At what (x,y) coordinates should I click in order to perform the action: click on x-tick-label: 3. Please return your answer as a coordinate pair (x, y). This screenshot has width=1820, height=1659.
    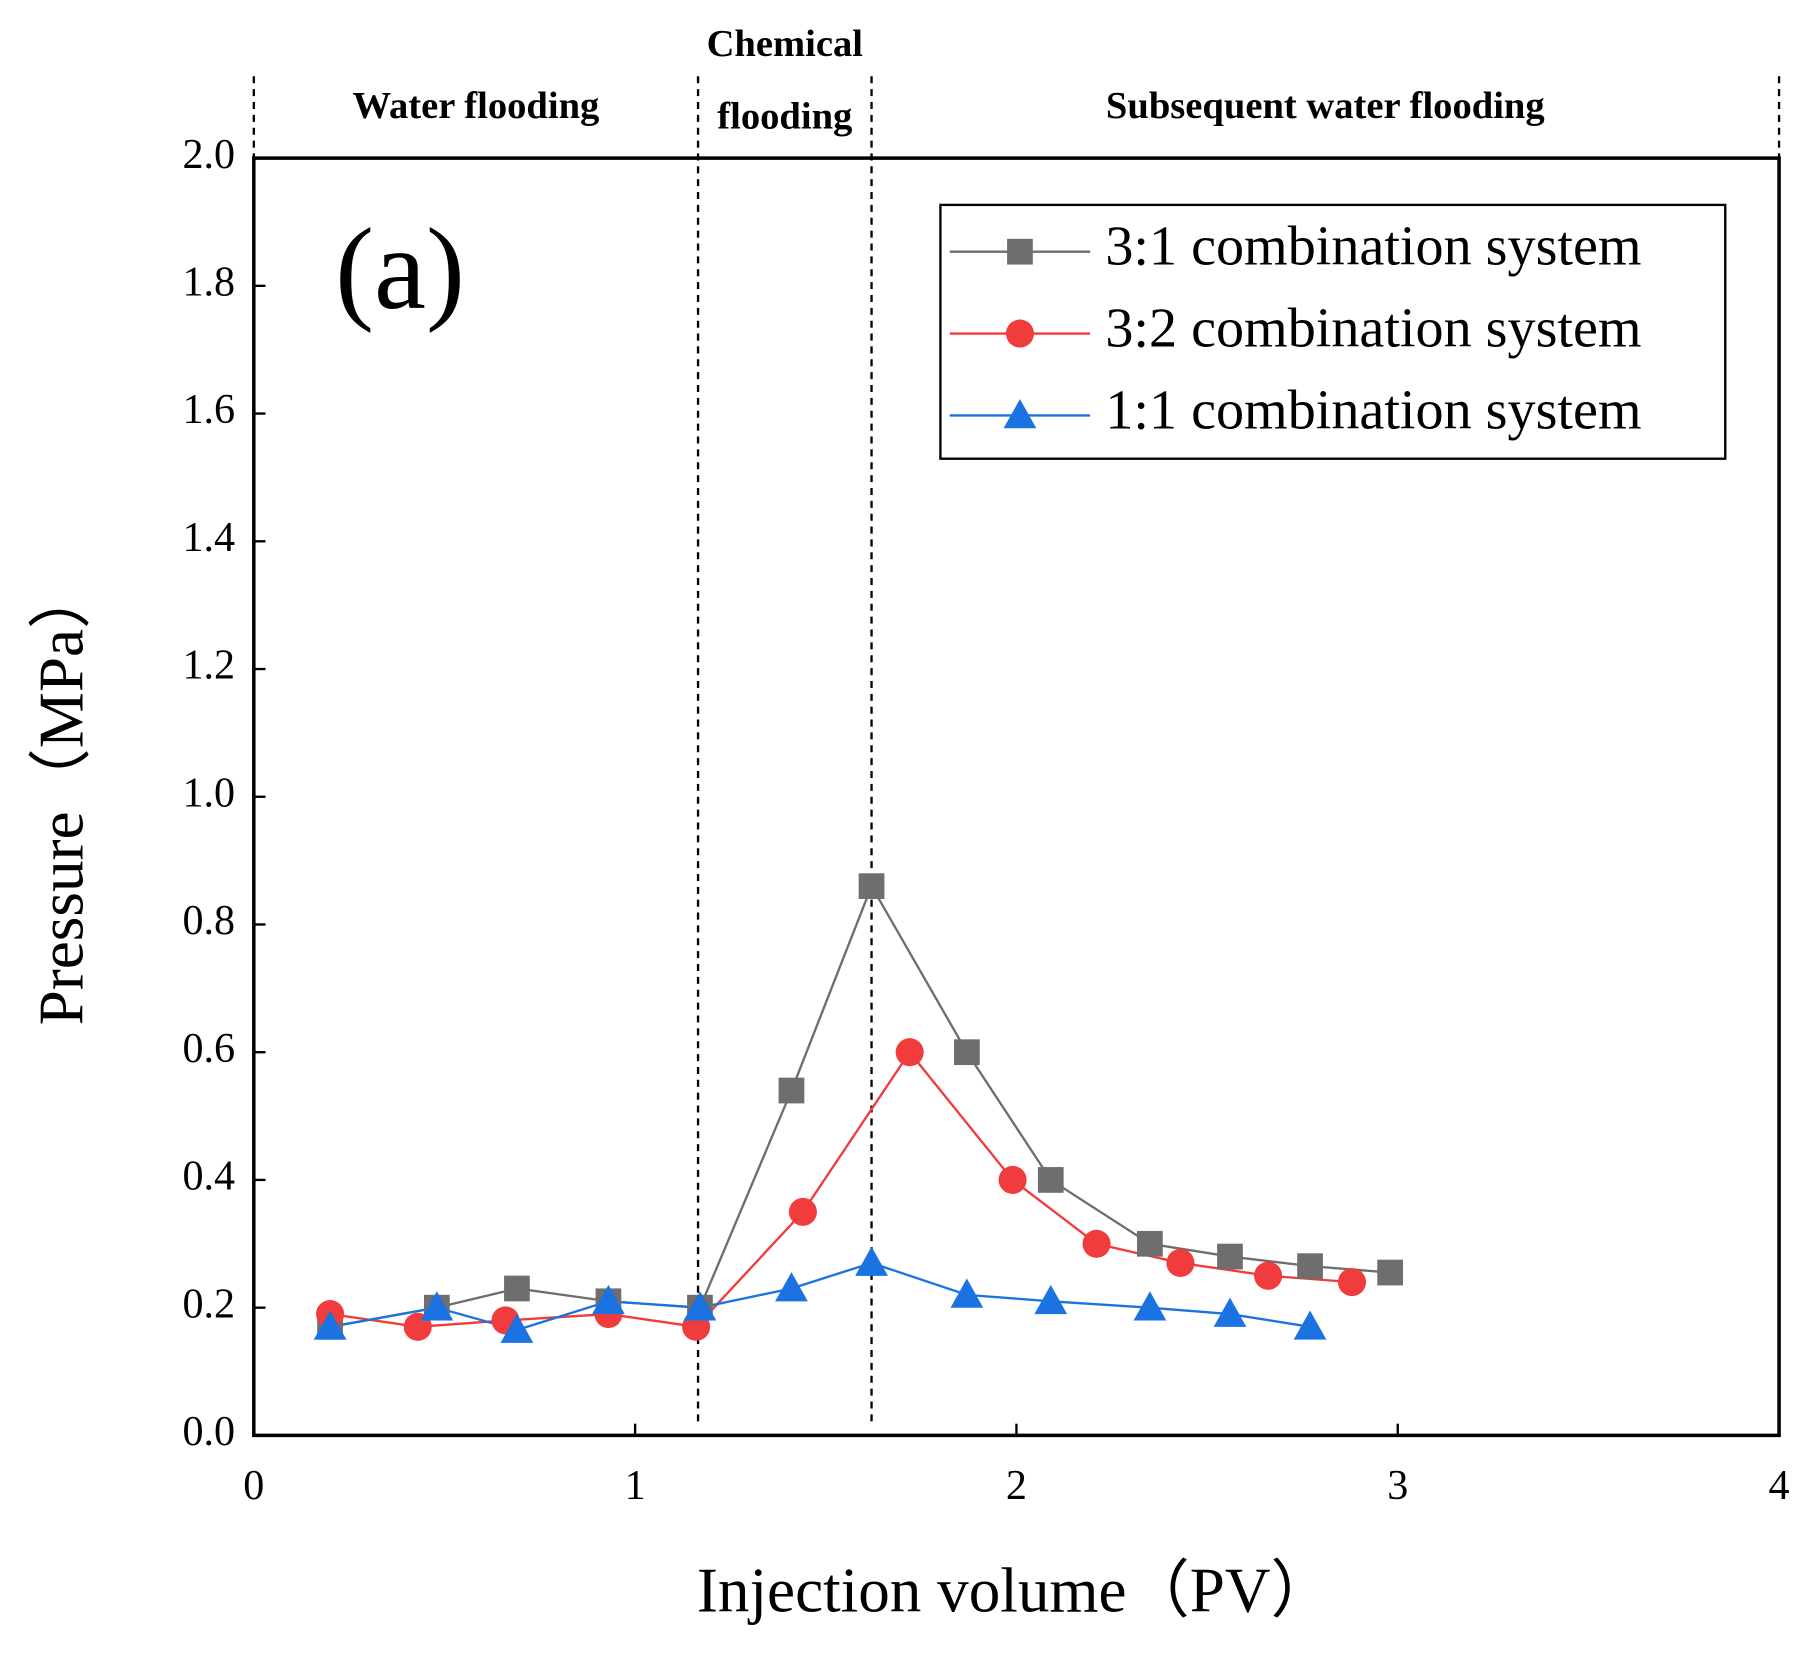
    Looking at the image, I should click on (1397, 1485).